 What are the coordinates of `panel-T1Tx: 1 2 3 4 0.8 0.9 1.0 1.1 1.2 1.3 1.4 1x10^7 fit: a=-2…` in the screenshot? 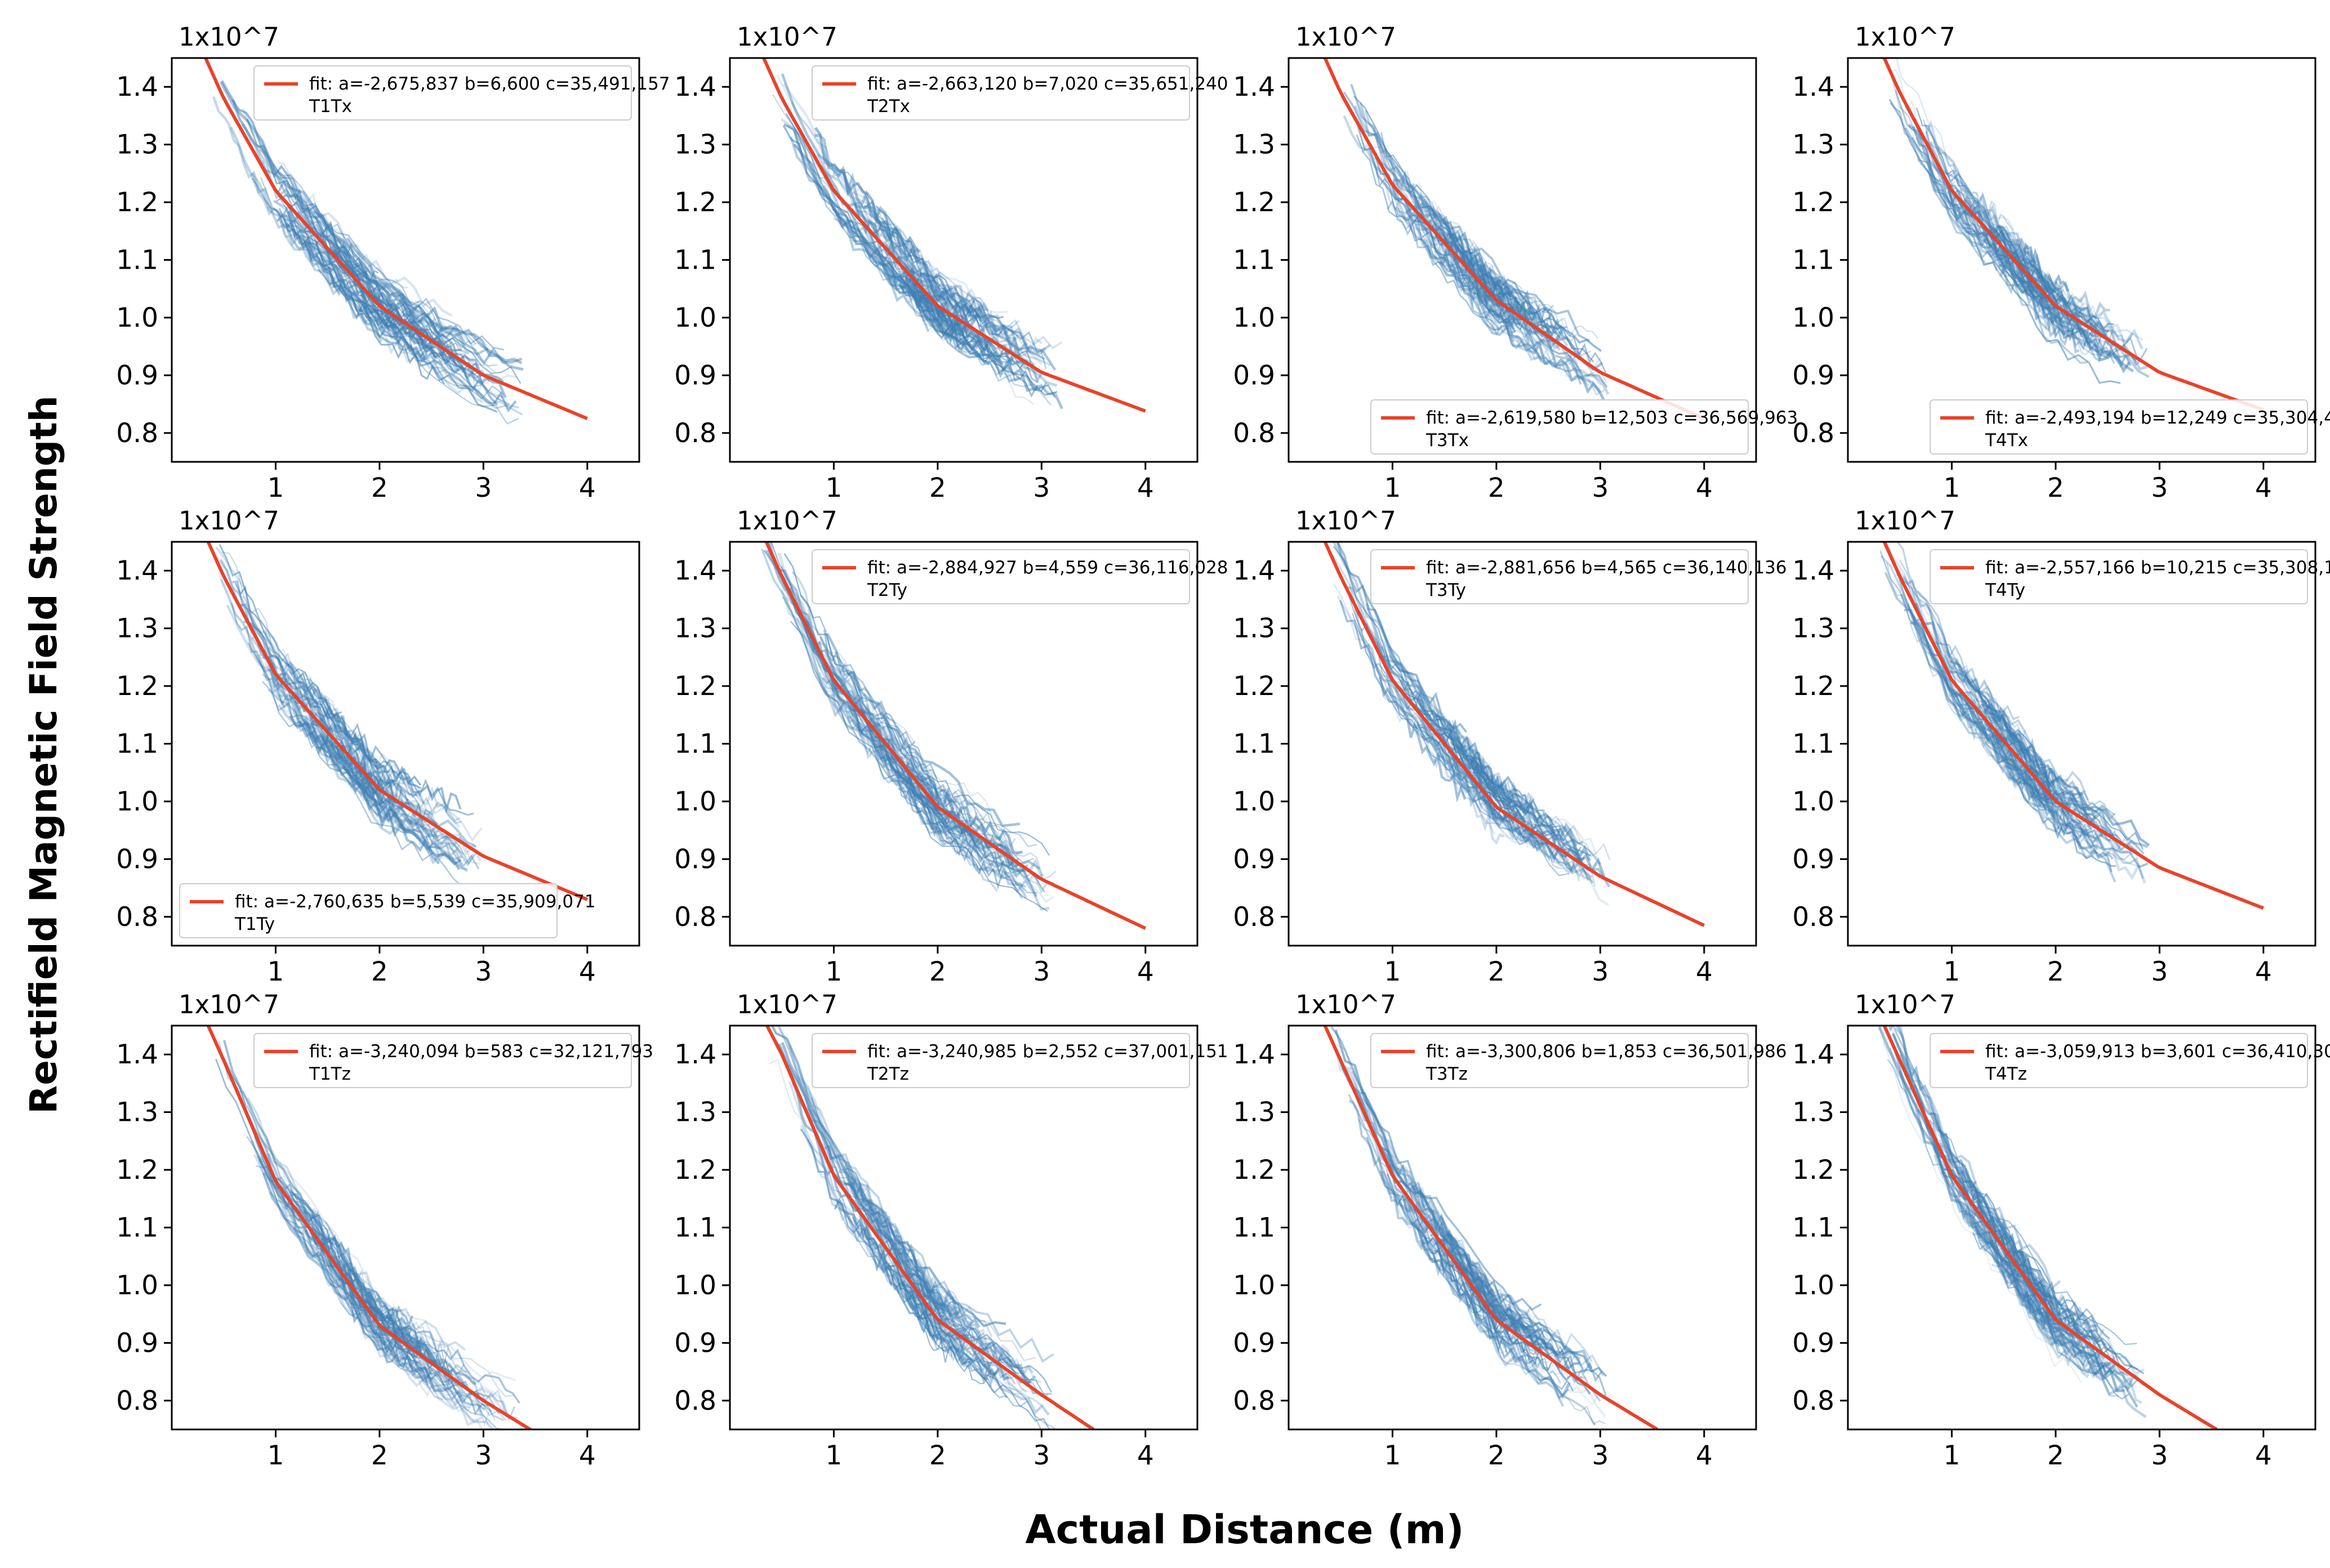 It's located at (393, 263).